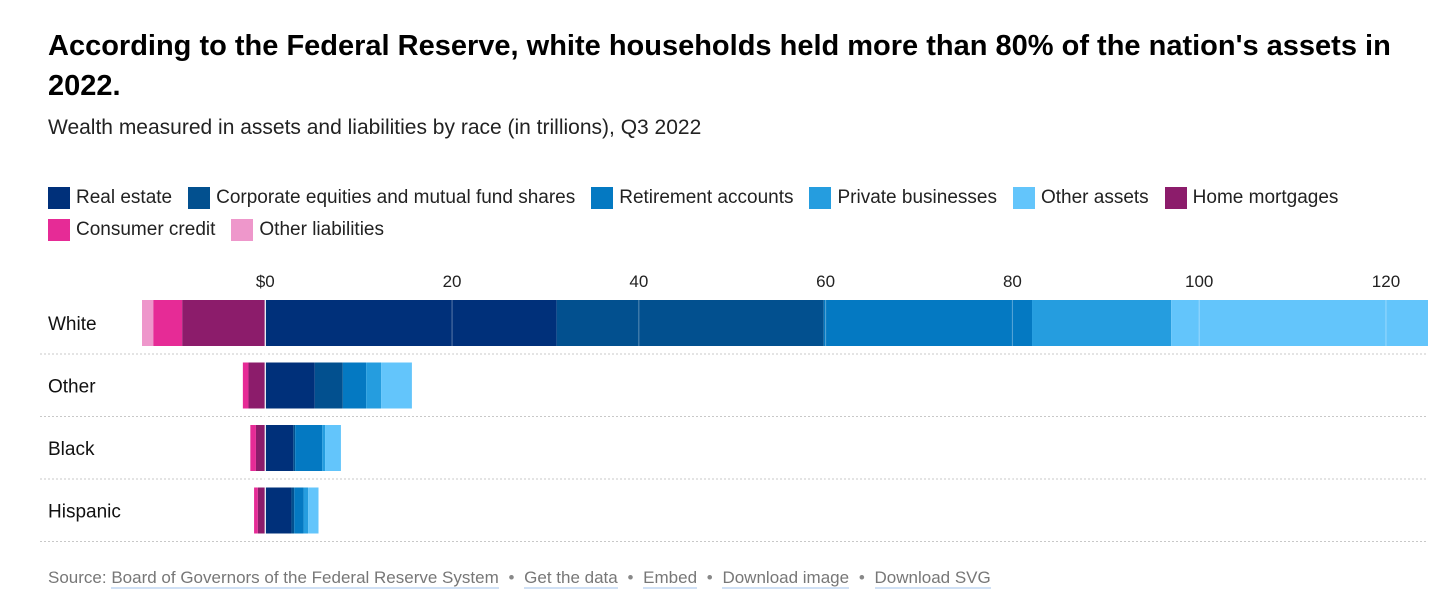  Describe the element at coordinates (1265, 197) in the screenshot. I see `legend-label: Home mortgages` at that location.